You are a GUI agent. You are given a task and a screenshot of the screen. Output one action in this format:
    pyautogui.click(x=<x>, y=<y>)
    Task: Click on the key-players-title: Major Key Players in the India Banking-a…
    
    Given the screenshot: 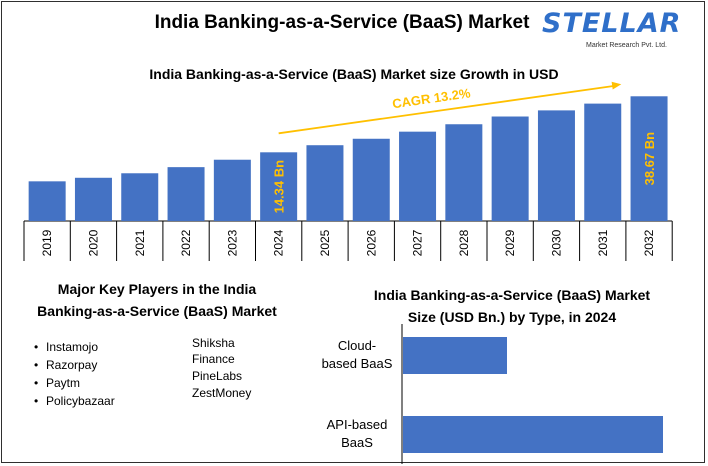 What is the action you would take?
    pyautogui.click(x=157, y=300)
    